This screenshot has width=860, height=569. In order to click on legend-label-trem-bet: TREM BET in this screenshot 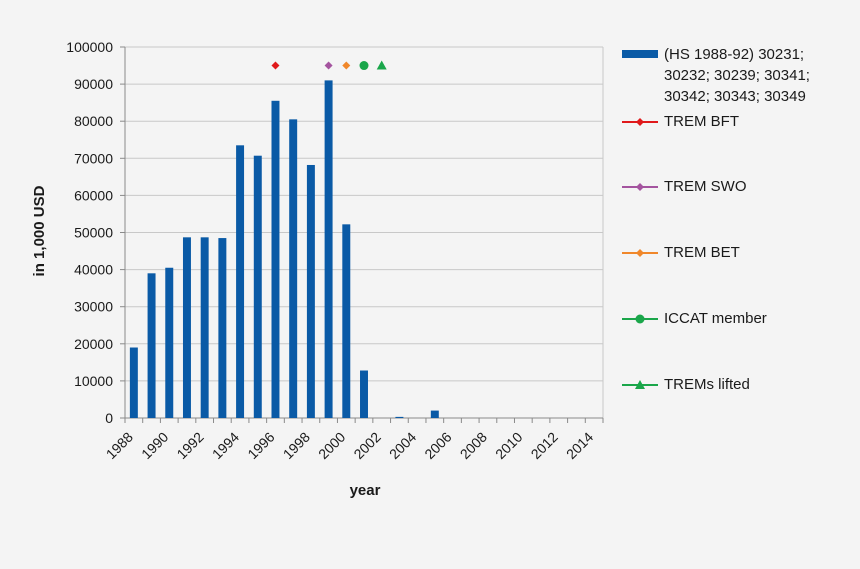, I will do `click(702, 252)`.